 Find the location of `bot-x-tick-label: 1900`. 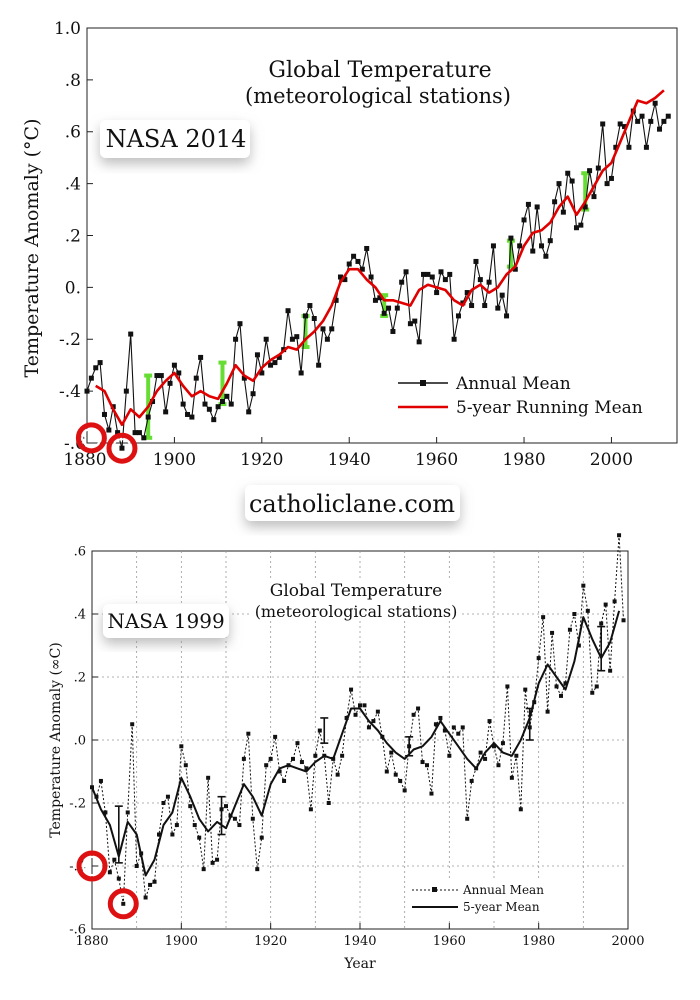

bot-x-tick-label: 1900 is located at coordinates (181, 941).